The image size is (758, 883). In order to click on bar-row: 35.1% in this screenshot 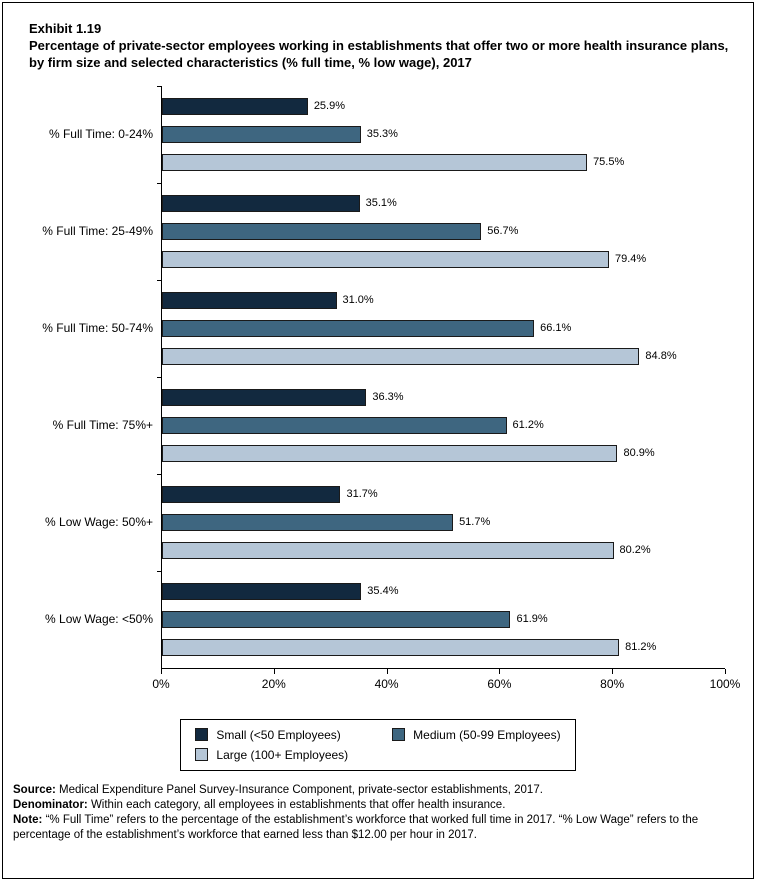, I will do `click(443, 203)`.